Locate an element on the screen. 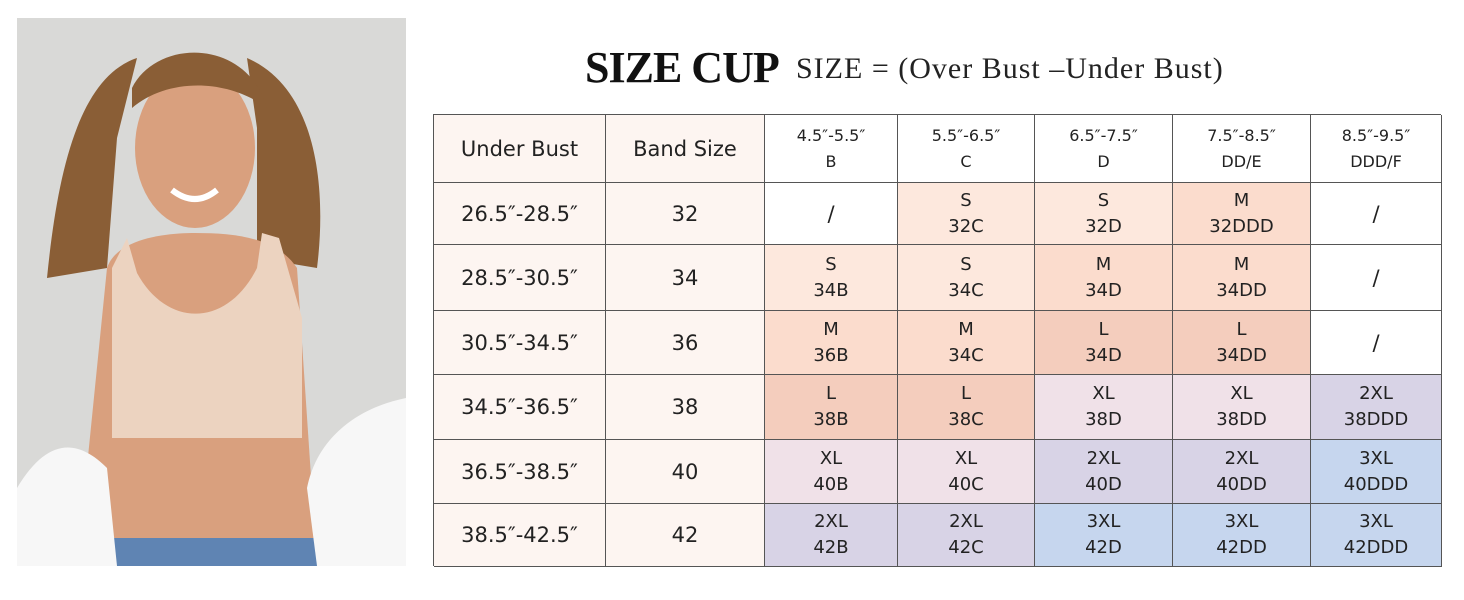 This screenshot has height=600, width=1464. table-cell: 8.5″-9.5″ DDD/F is located at coordinates (1376, 149).